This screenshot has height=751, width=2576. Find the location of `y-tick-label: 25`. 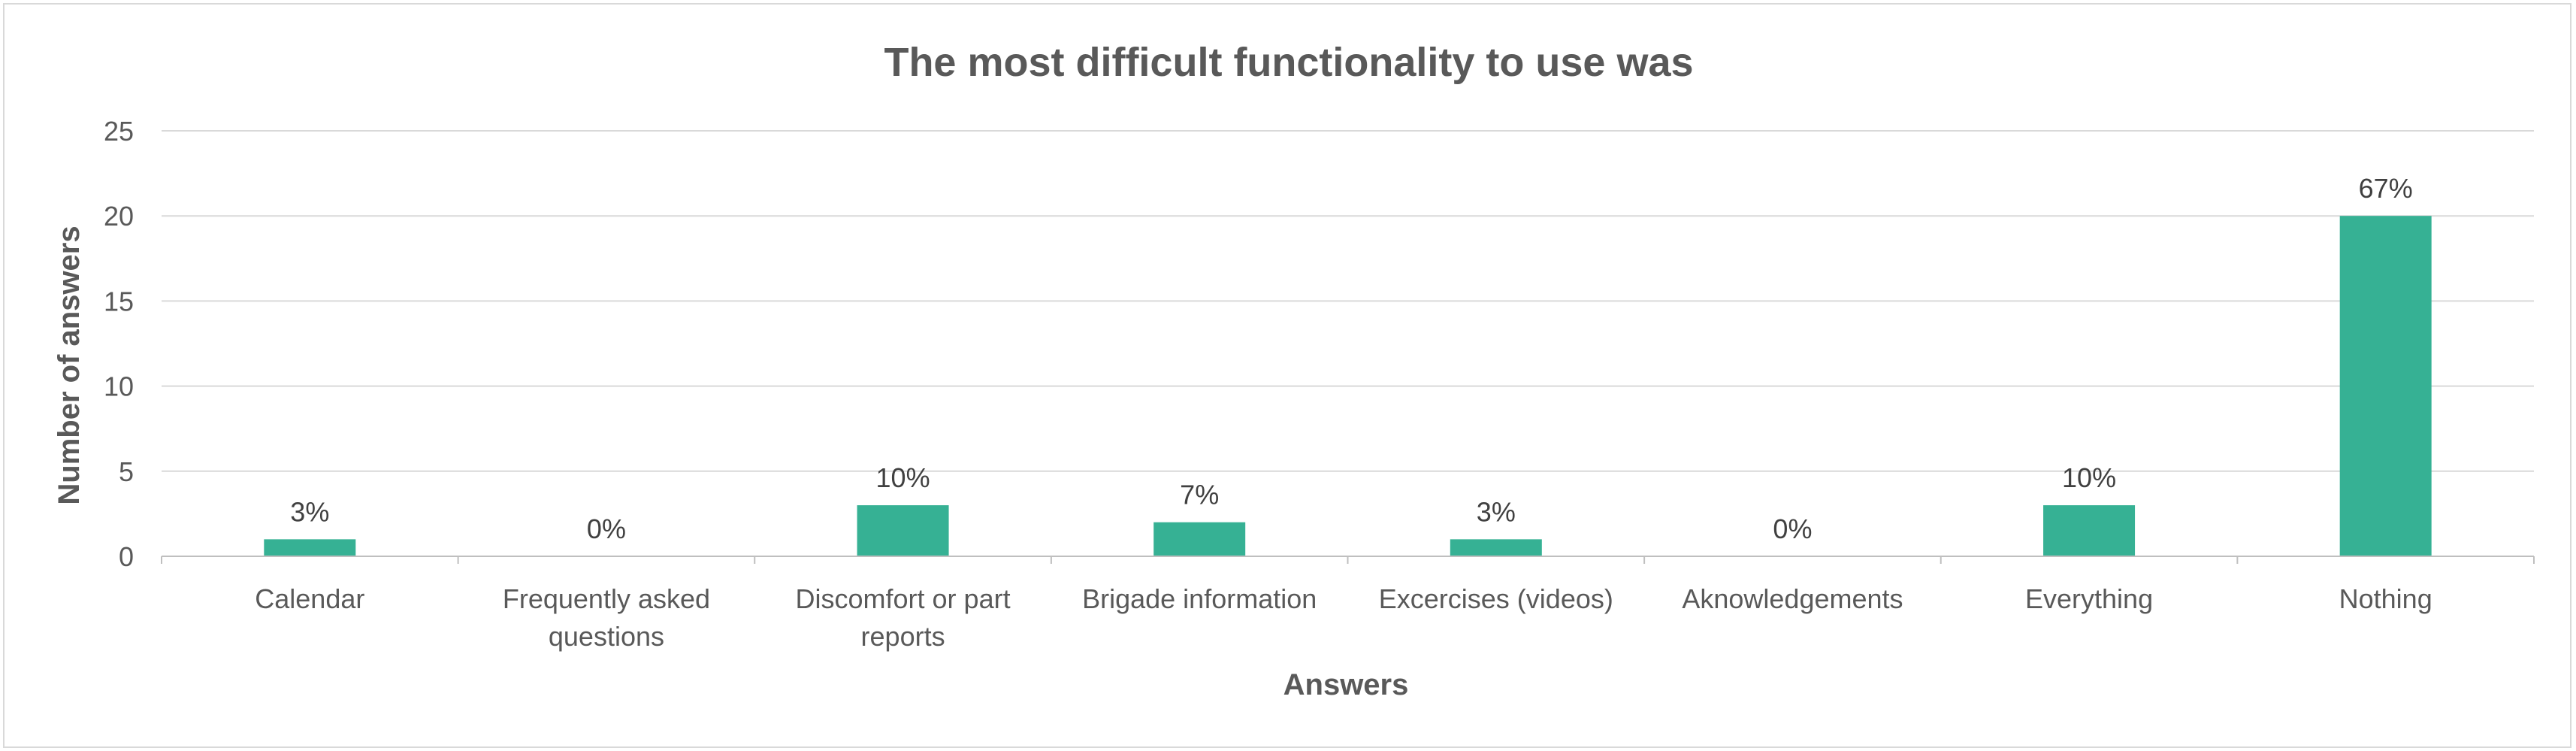

y-tick-label: 25 is located at coordinates (119, 131).